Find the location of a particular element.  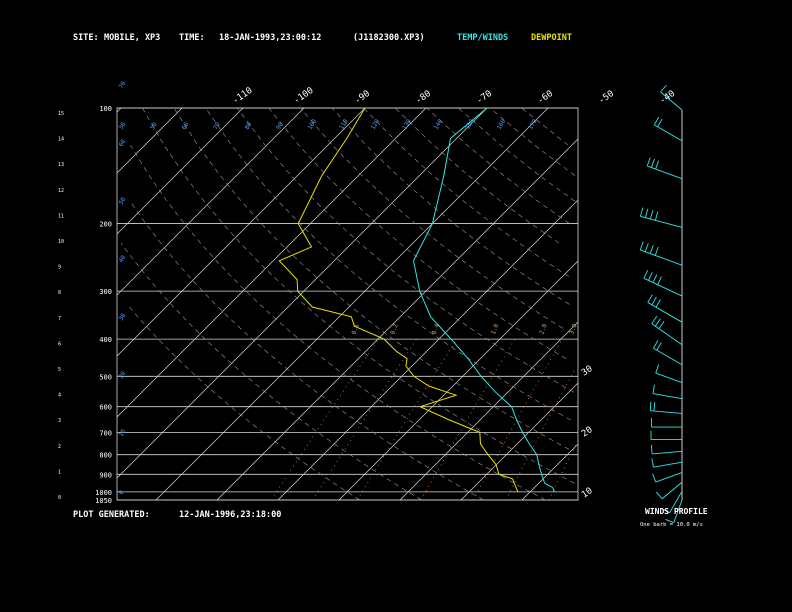

plot-generated-label: PLOT GENERATED: is located at coordinates (111, 515).